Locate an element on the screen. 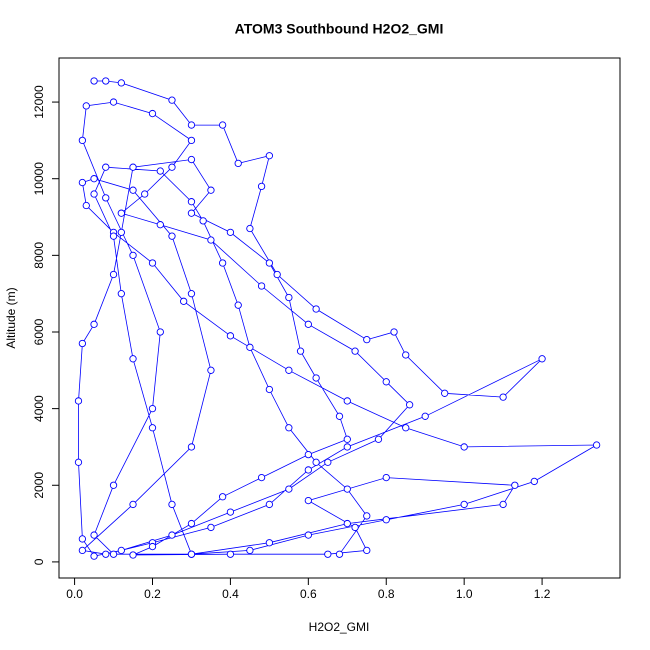 This screenshot has width=650, height=650. y-tick-label: 2000 is located at coordinates (39, 485).